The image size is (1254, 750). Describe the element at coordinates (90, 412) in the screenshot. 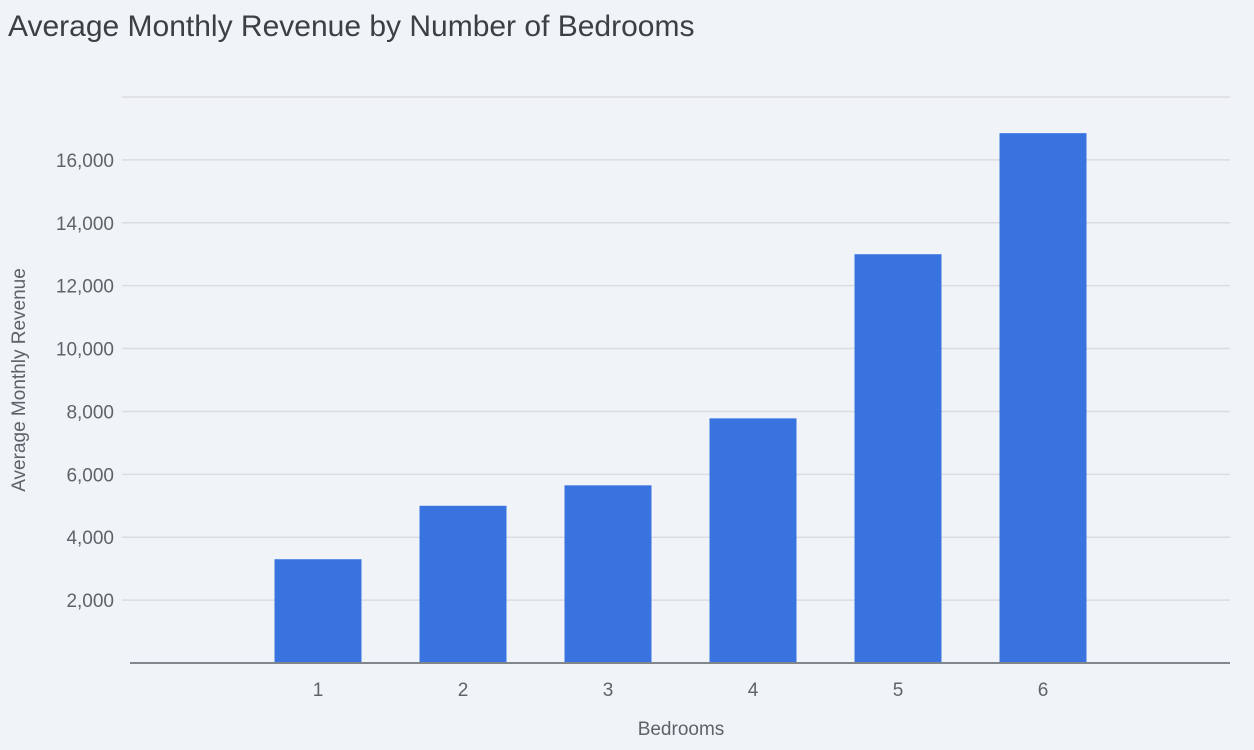

I see `y-tick-label: 8,000` at that location.